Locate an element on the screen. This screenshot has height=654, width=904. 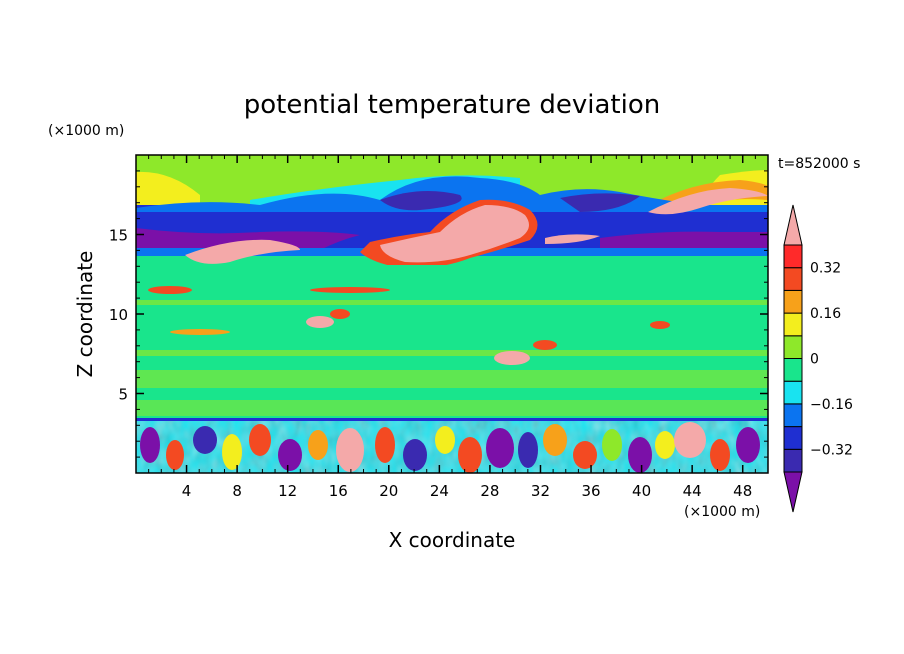
colorbar-extend-min is located at coordinates (793, 492).